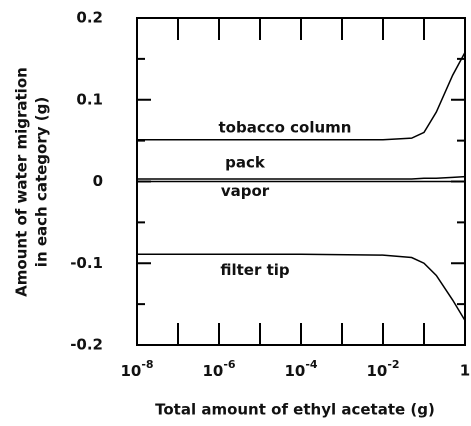 The height and width of the screenshot is (426, 471). I want to click on y-tick-label: 0.1, so click(89, 99).